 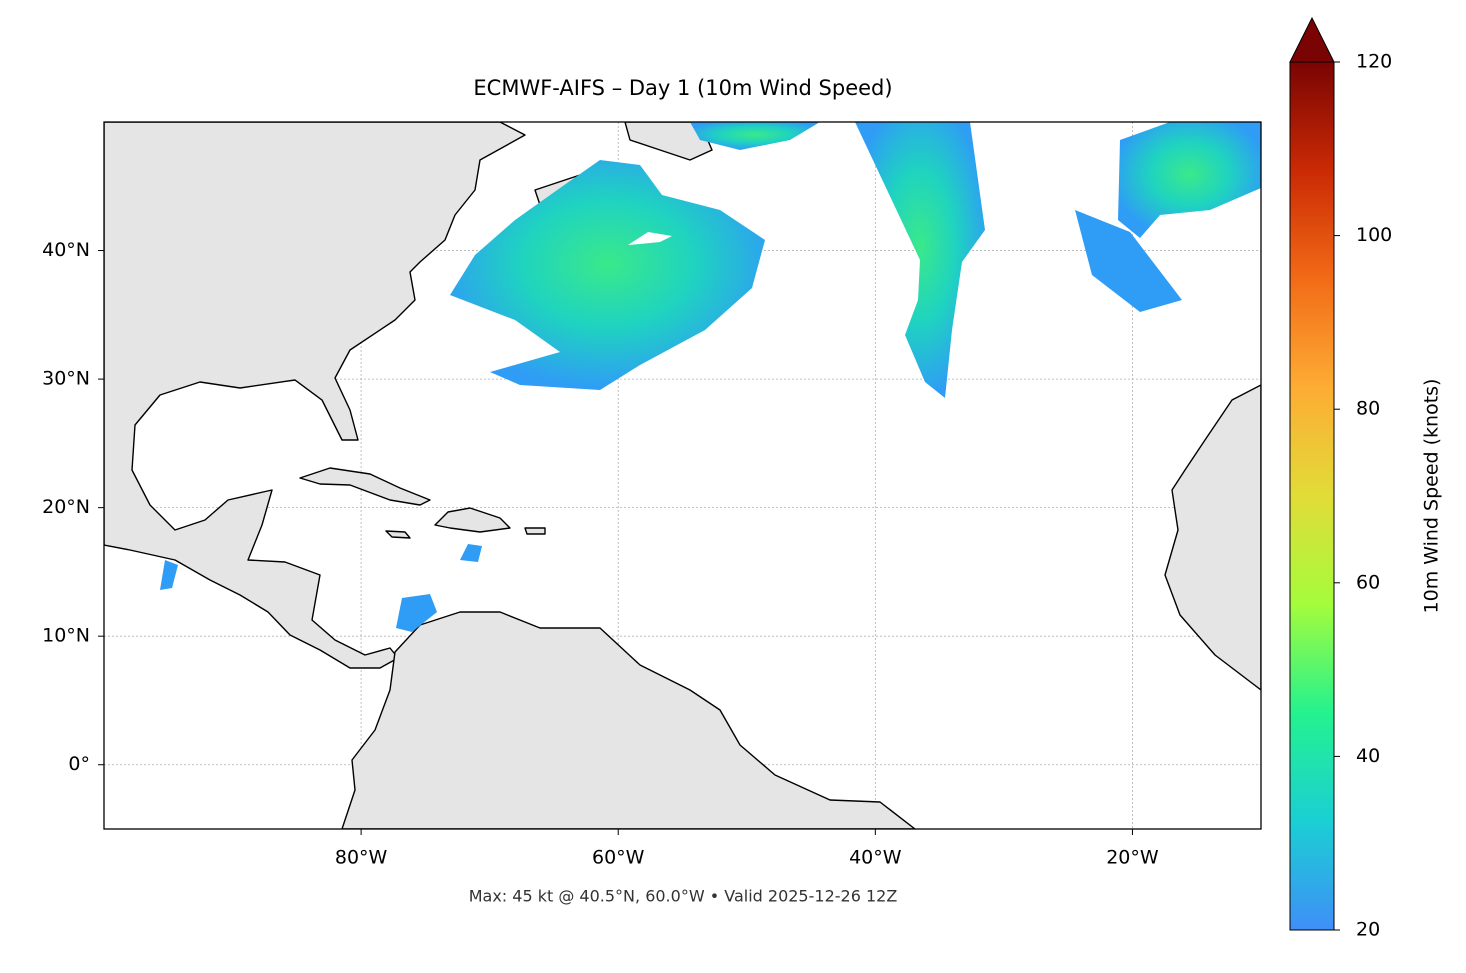 I want to click on colorbar-tick-label: 120, so click(x=1374, y=62).